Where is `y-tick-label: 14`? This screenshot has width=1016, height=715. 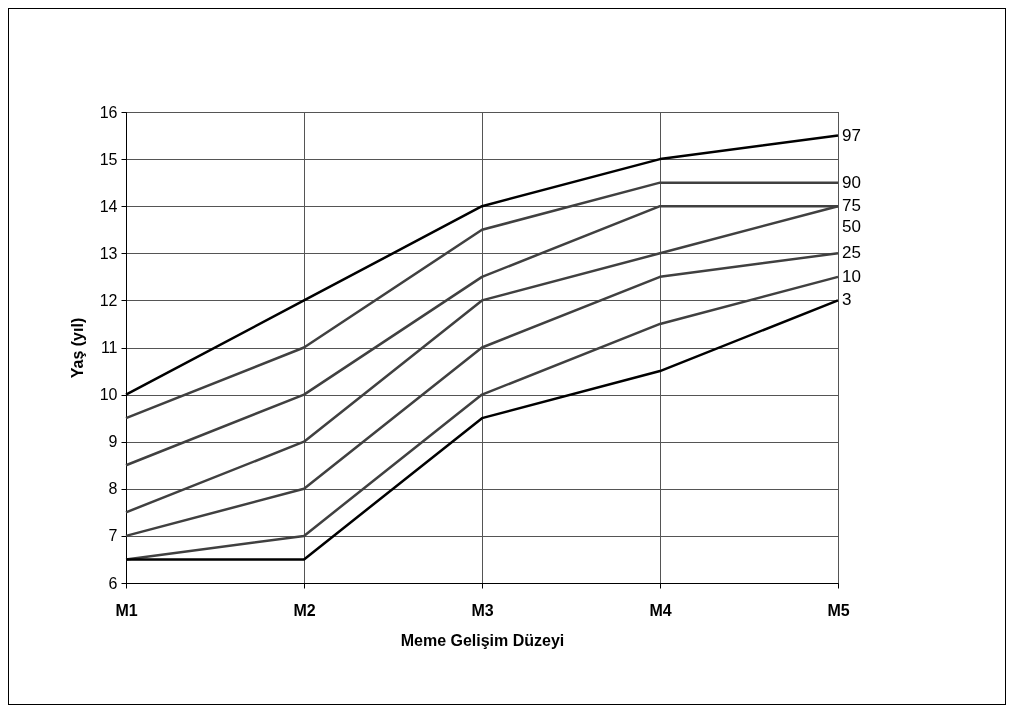 y-tick-label: 14 is located at coordinates (108, 206).